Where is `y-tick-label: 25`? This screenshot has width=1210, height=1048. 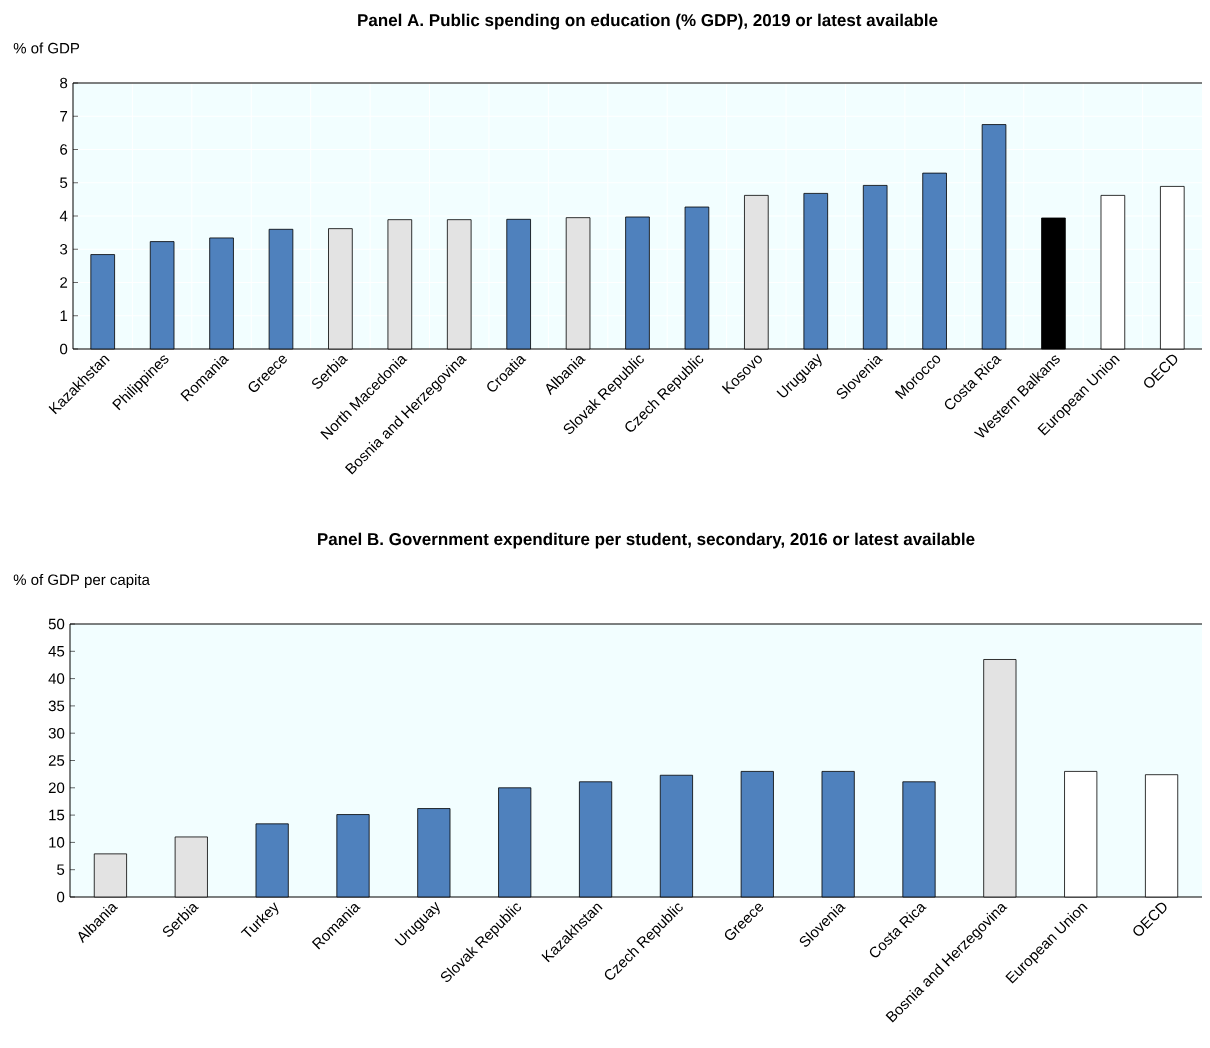
y-tick-label: 25 is located at coordinates (56, 760).